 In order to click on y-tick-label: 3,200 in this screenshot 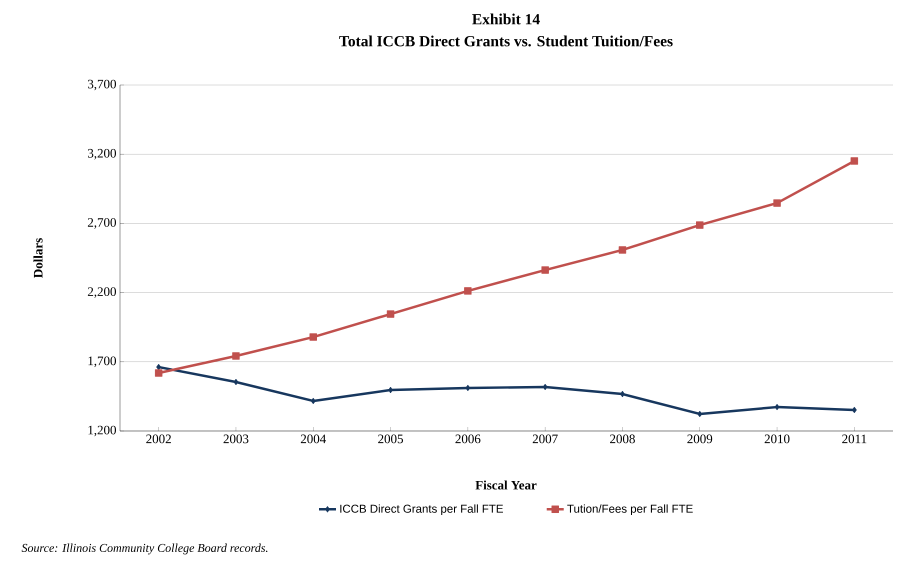, I will do `click(102, 154)`.